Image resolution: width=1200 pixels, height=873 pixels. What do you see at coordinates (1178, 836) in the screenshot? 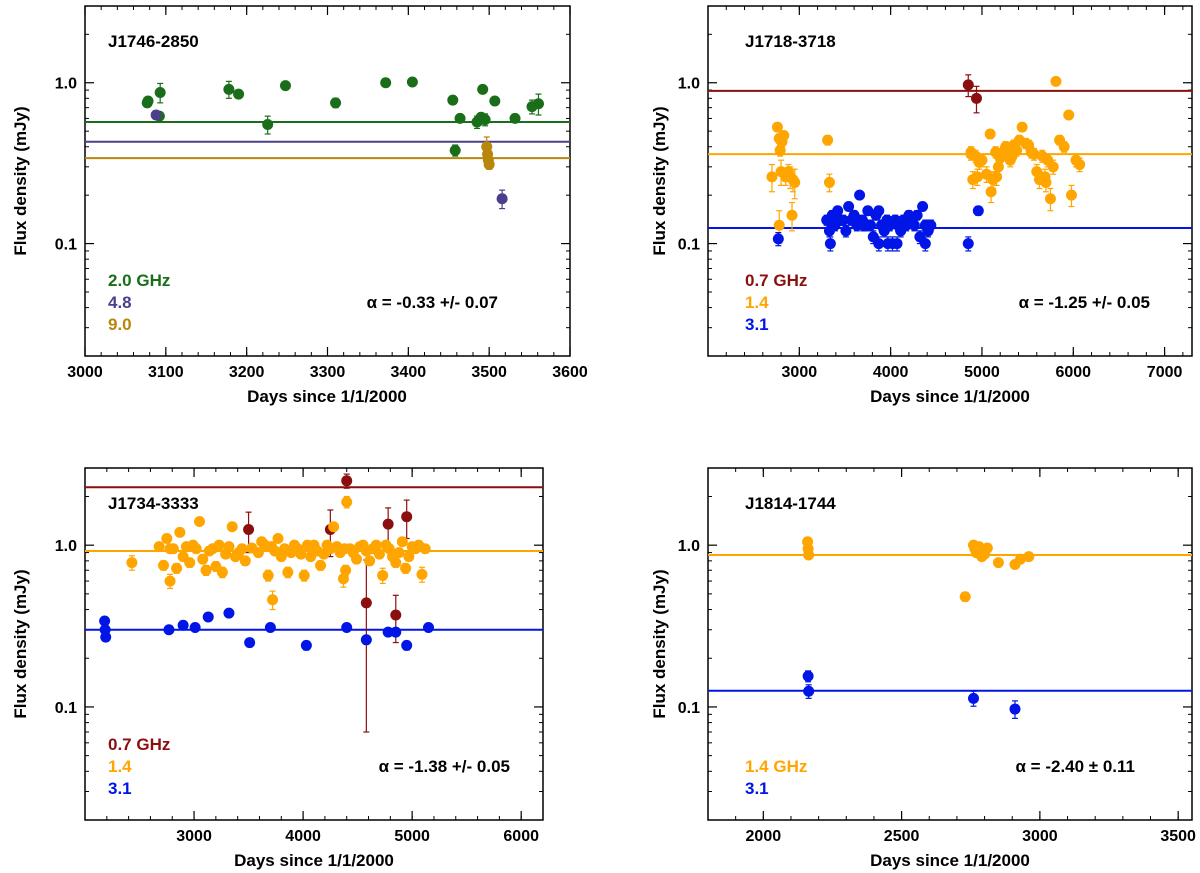
I see `x-tick-label: 3500` at bounding box center [1178, 836].